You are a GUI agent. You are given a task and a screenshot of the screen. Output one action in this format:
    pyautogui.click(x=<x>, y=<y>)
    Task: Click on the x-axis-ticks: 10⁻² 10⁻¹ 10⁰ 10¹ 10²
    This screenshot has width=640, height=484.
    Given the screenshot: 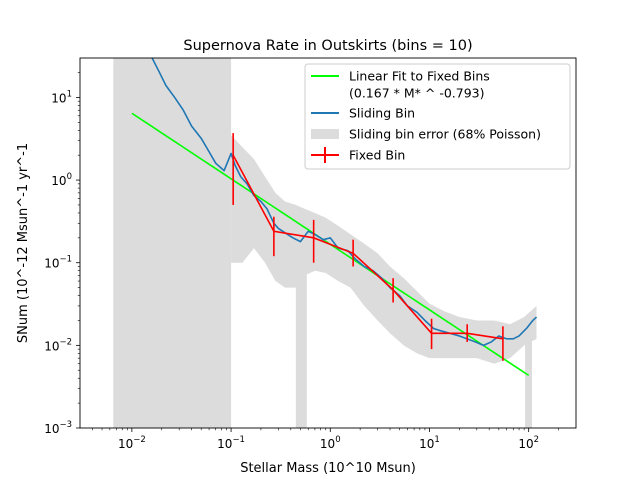 What is the action you would take?
    pyautogui.click(x=325, y=439)
    